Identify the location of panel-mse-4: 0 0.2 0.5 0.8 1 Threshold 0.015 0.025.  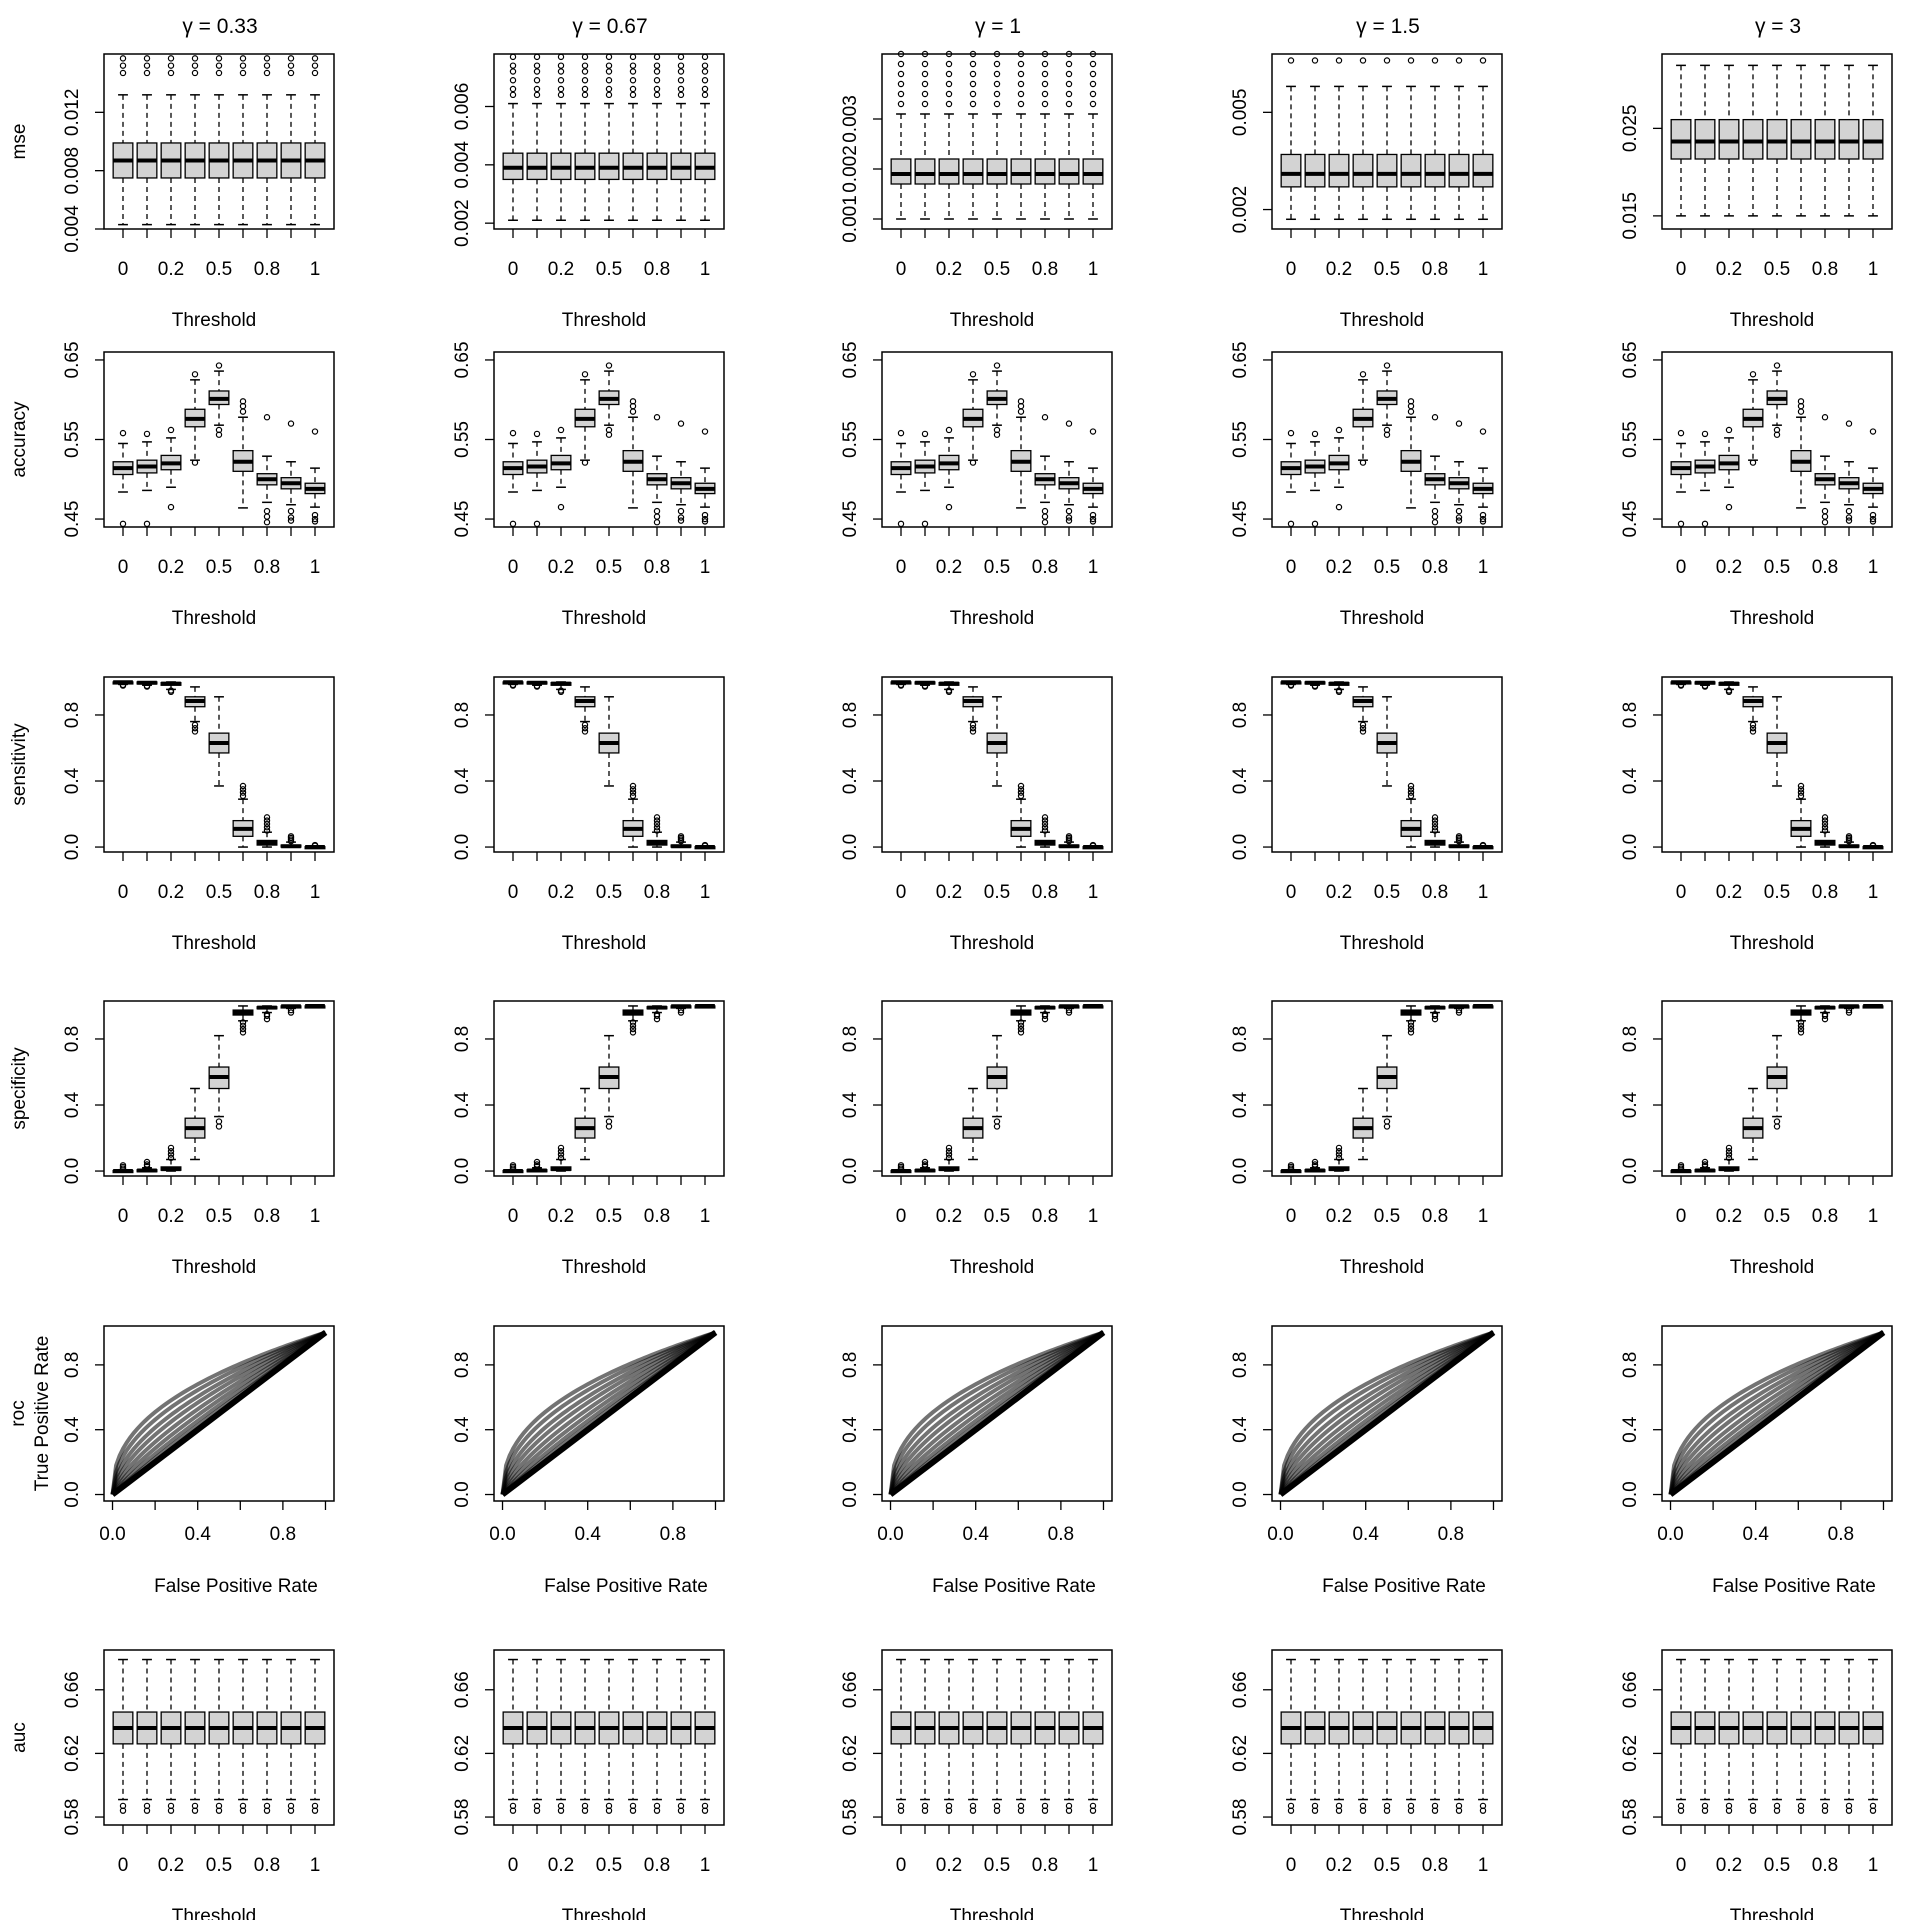
(1756, 192).